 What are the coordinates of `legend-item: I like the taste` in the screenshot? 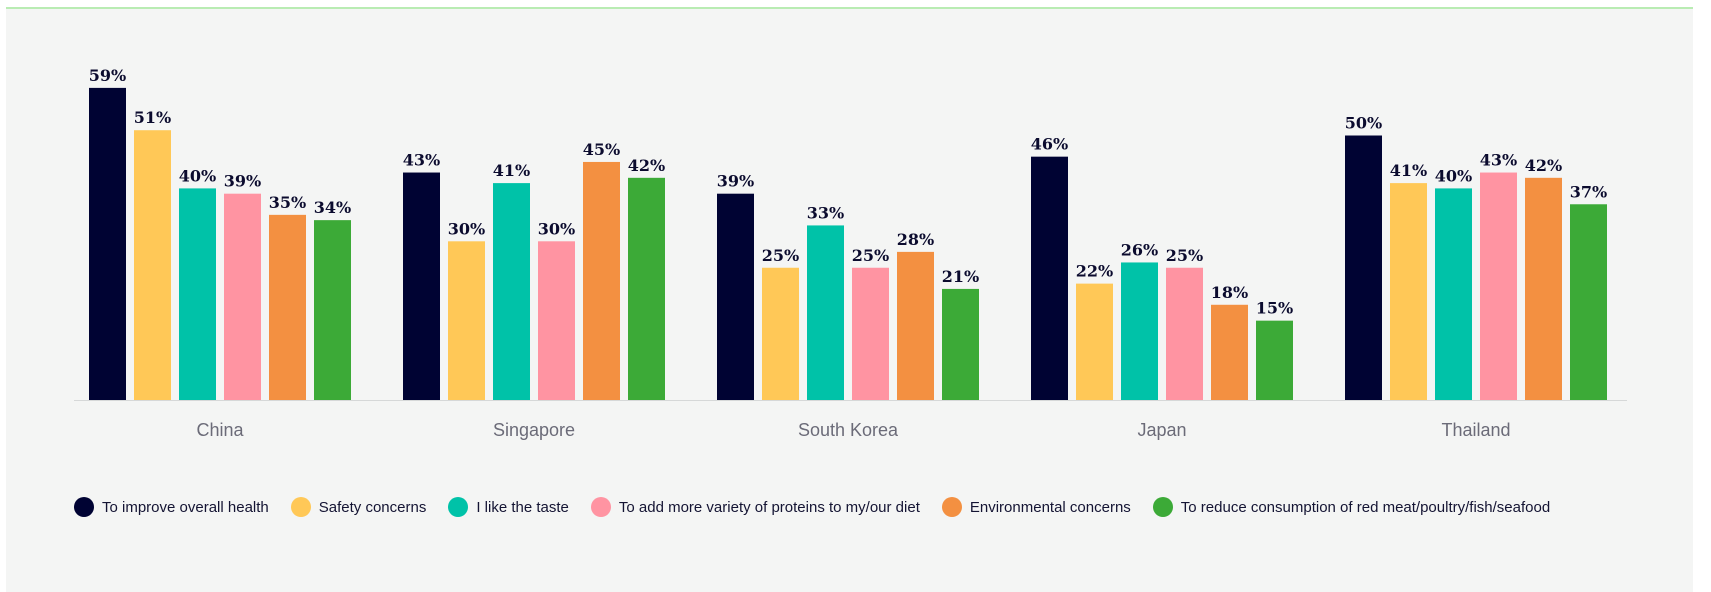 It's located at (508, 507).